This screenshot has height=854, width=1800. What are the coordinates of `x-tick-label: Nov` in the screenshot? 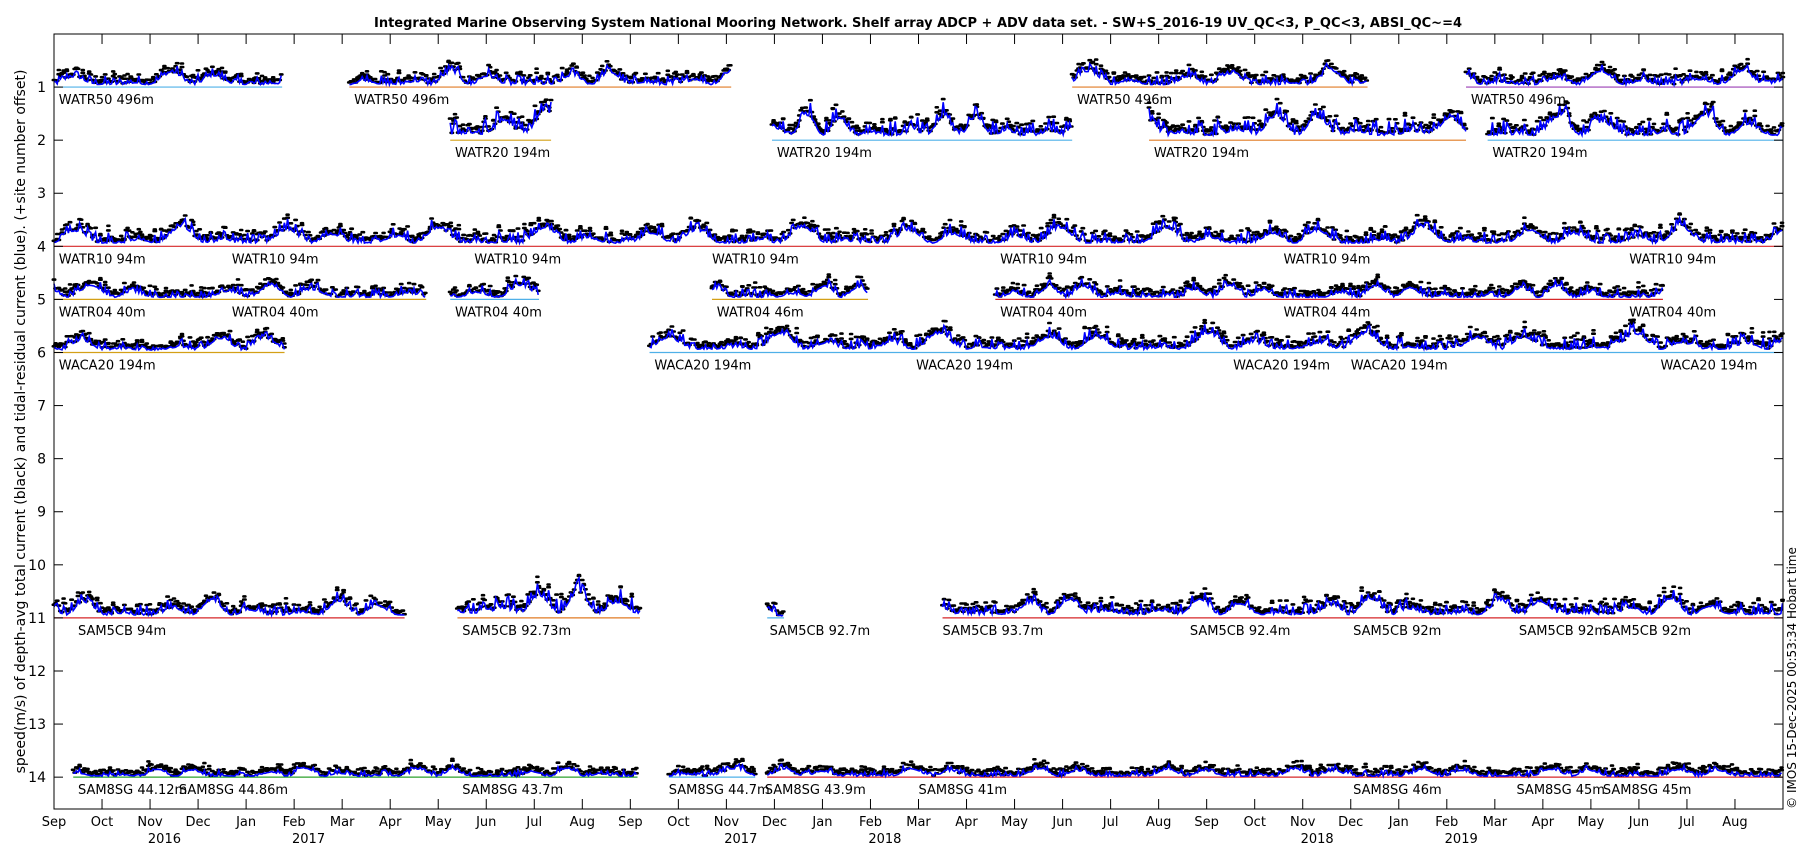 It's located at (727, 822).